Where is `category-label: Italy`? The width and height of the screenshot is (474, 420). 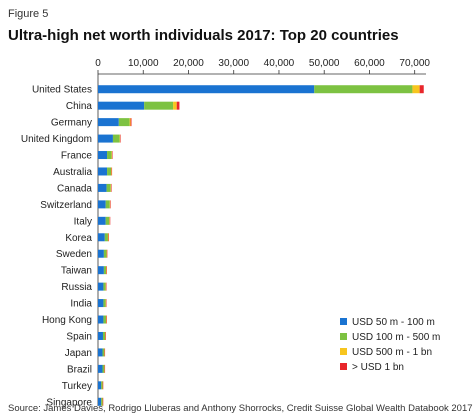 category-label: Italy is located at coordinates (83, 221).